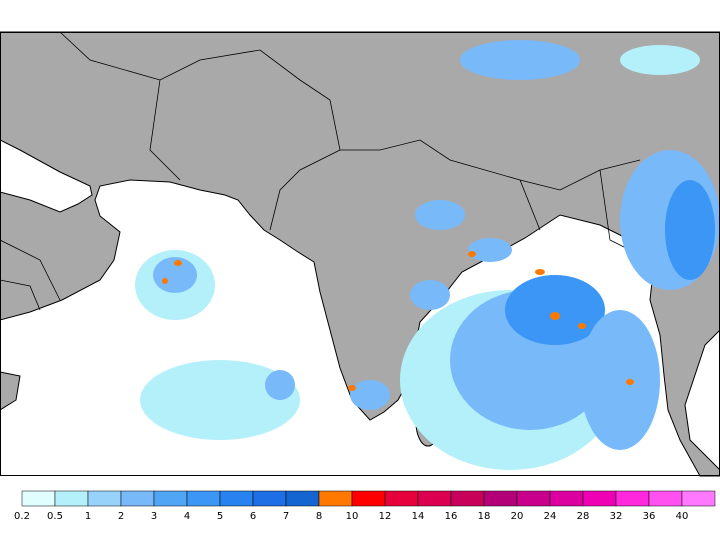 This screenshot has height=540, width=720. I want to click on africa, so click(10, 391).